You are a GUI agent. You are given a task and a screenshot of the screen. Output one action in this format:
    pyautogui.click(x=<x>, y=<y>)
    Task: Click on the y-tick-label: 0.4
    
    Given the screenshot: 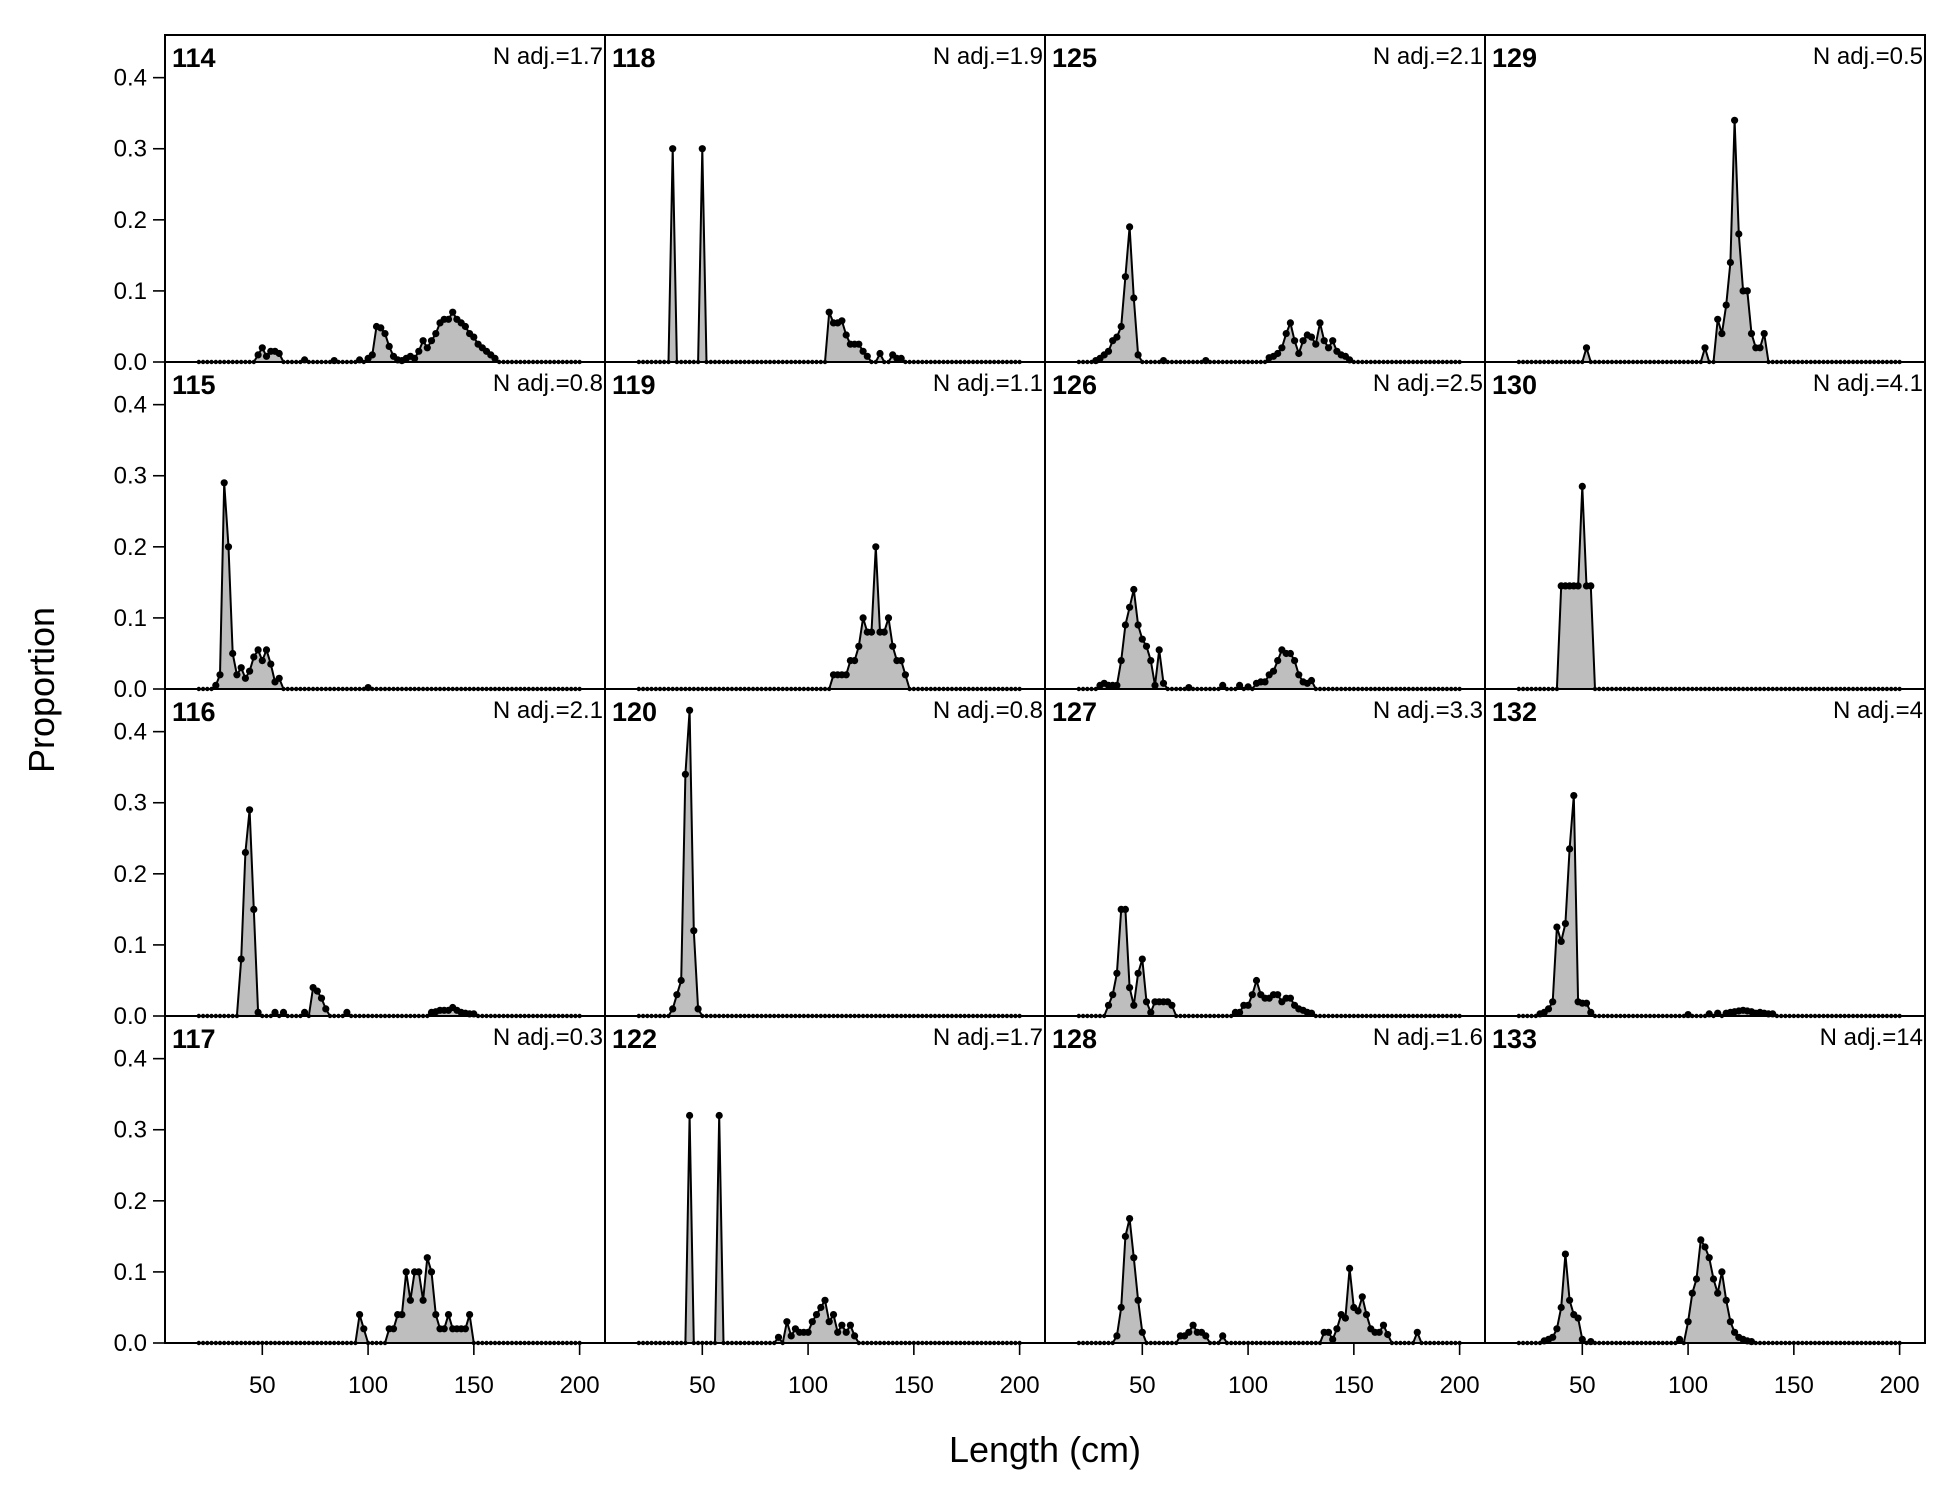 What is the action you would take?
    pyautogui.click(x=130, y=78)
    